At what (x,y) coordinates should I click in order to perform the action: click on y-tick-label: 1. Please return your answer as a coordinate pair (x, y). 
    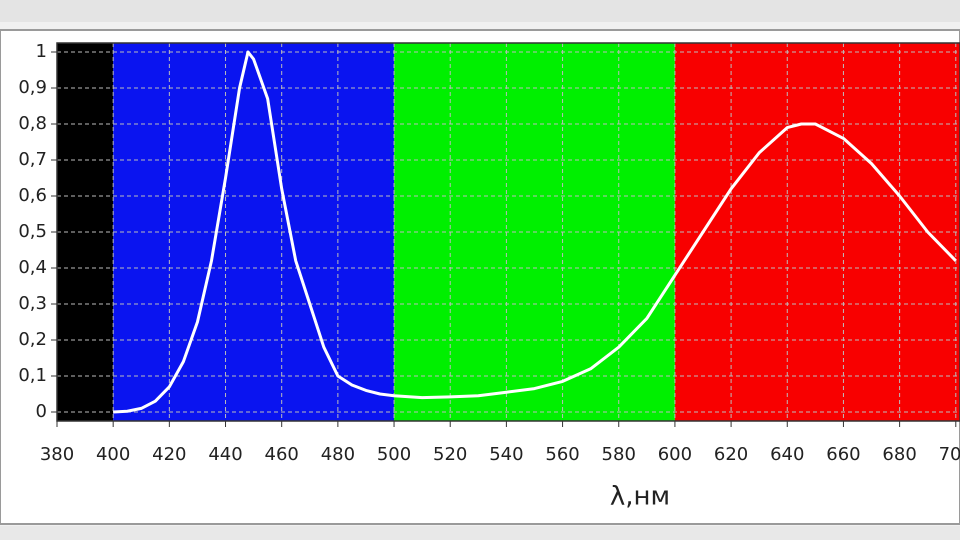
    Looking at the image, I should click on (41, 51).